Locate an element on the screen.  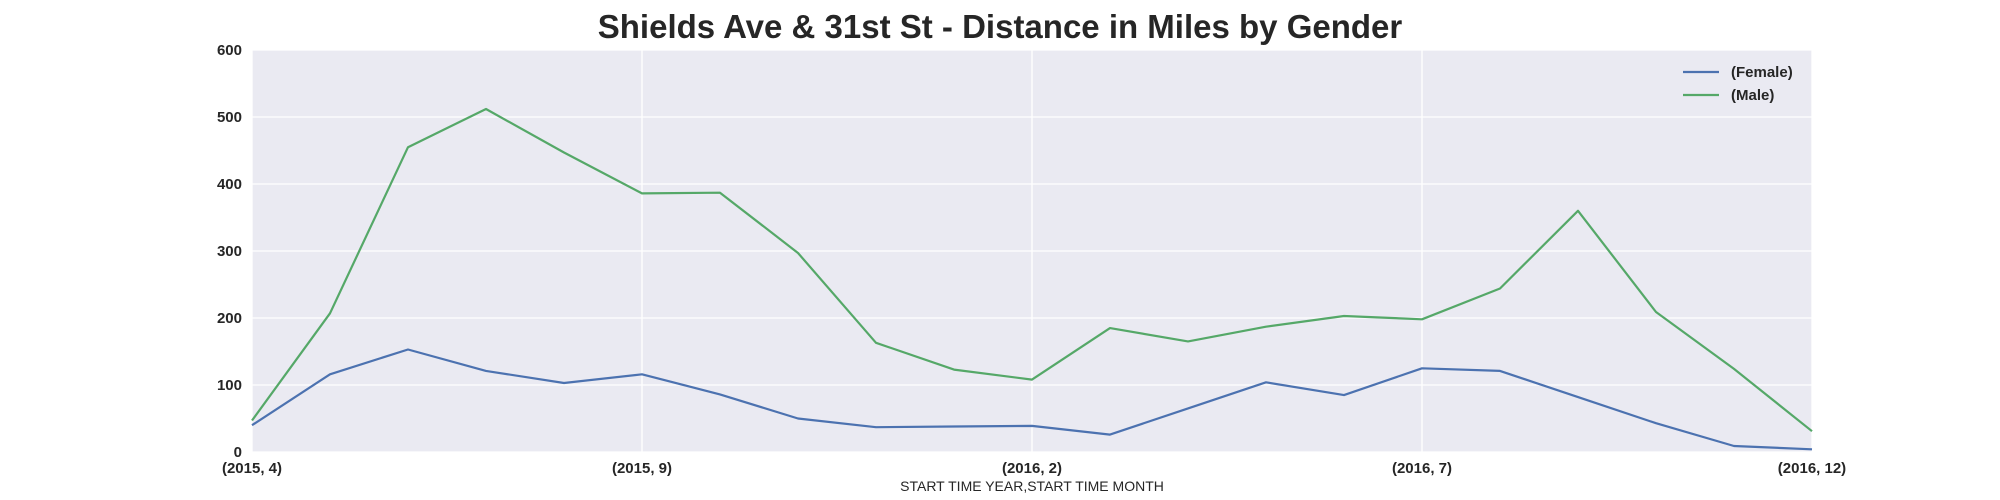
y-tick-label: 400 is located at coordinates (229, 184).